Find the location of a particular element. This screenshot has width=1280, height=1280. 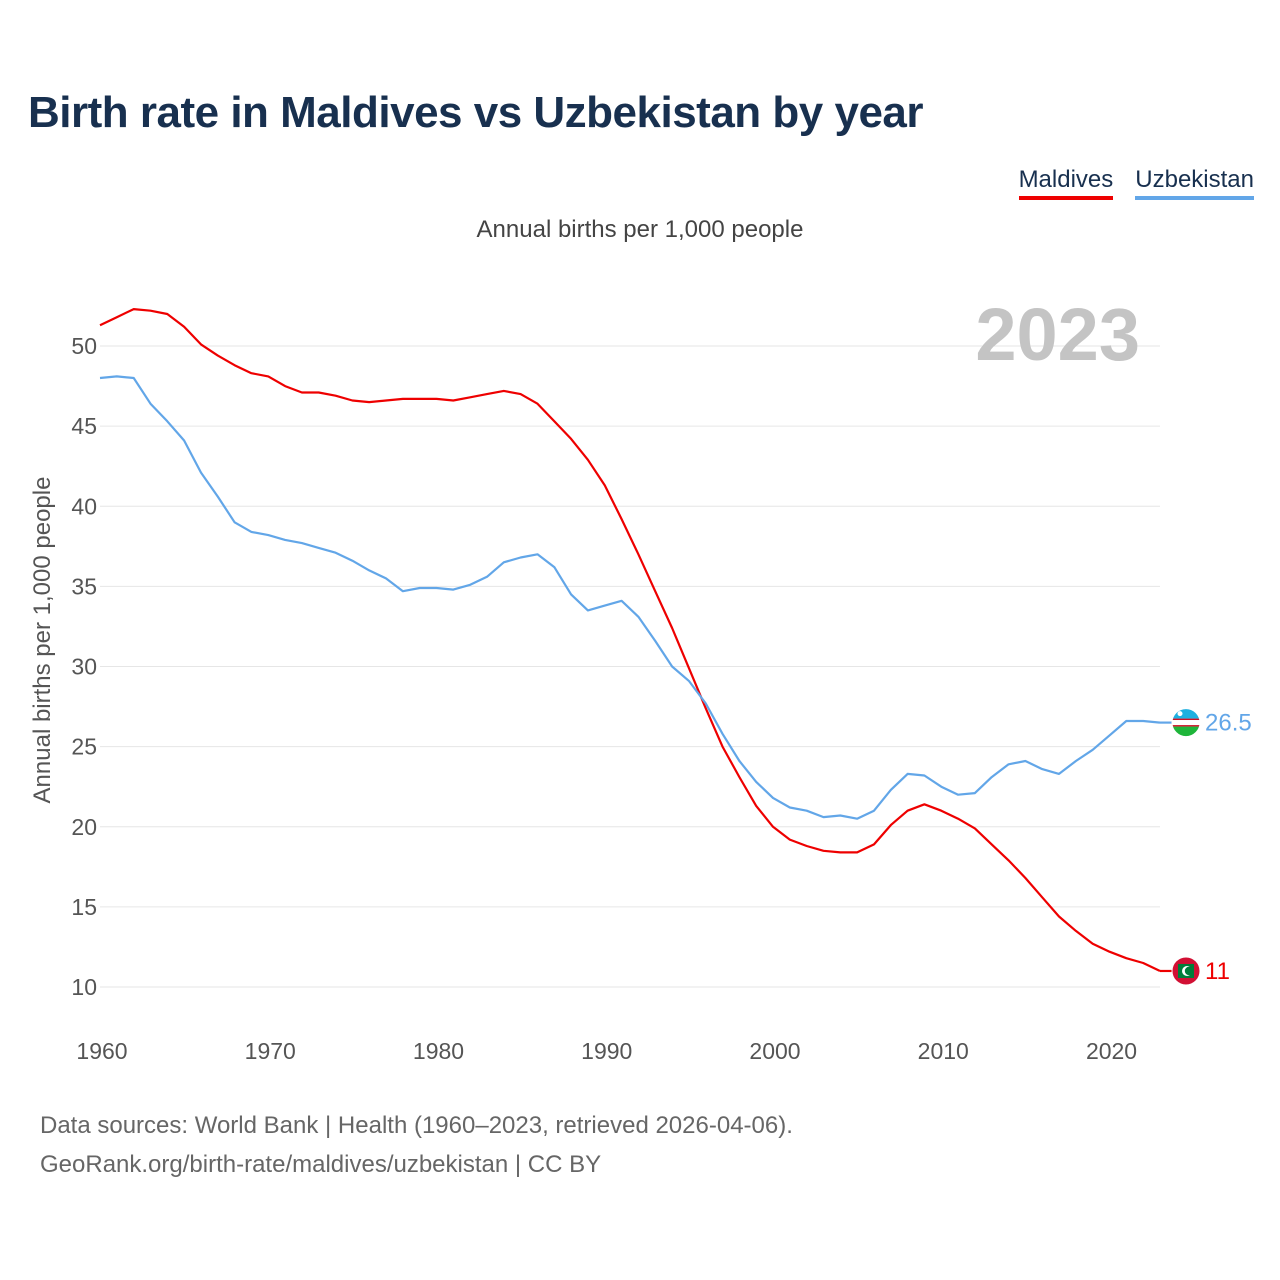

y-axis-ticks: 10 15 20 25 30 35 40 45 50 is located at coordinates (84, 666).